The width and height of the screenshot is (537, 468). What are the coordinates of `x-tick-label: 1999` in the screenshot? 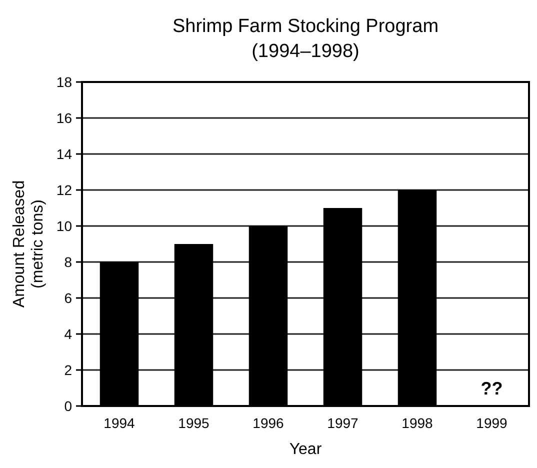 It's located at (492, 423).